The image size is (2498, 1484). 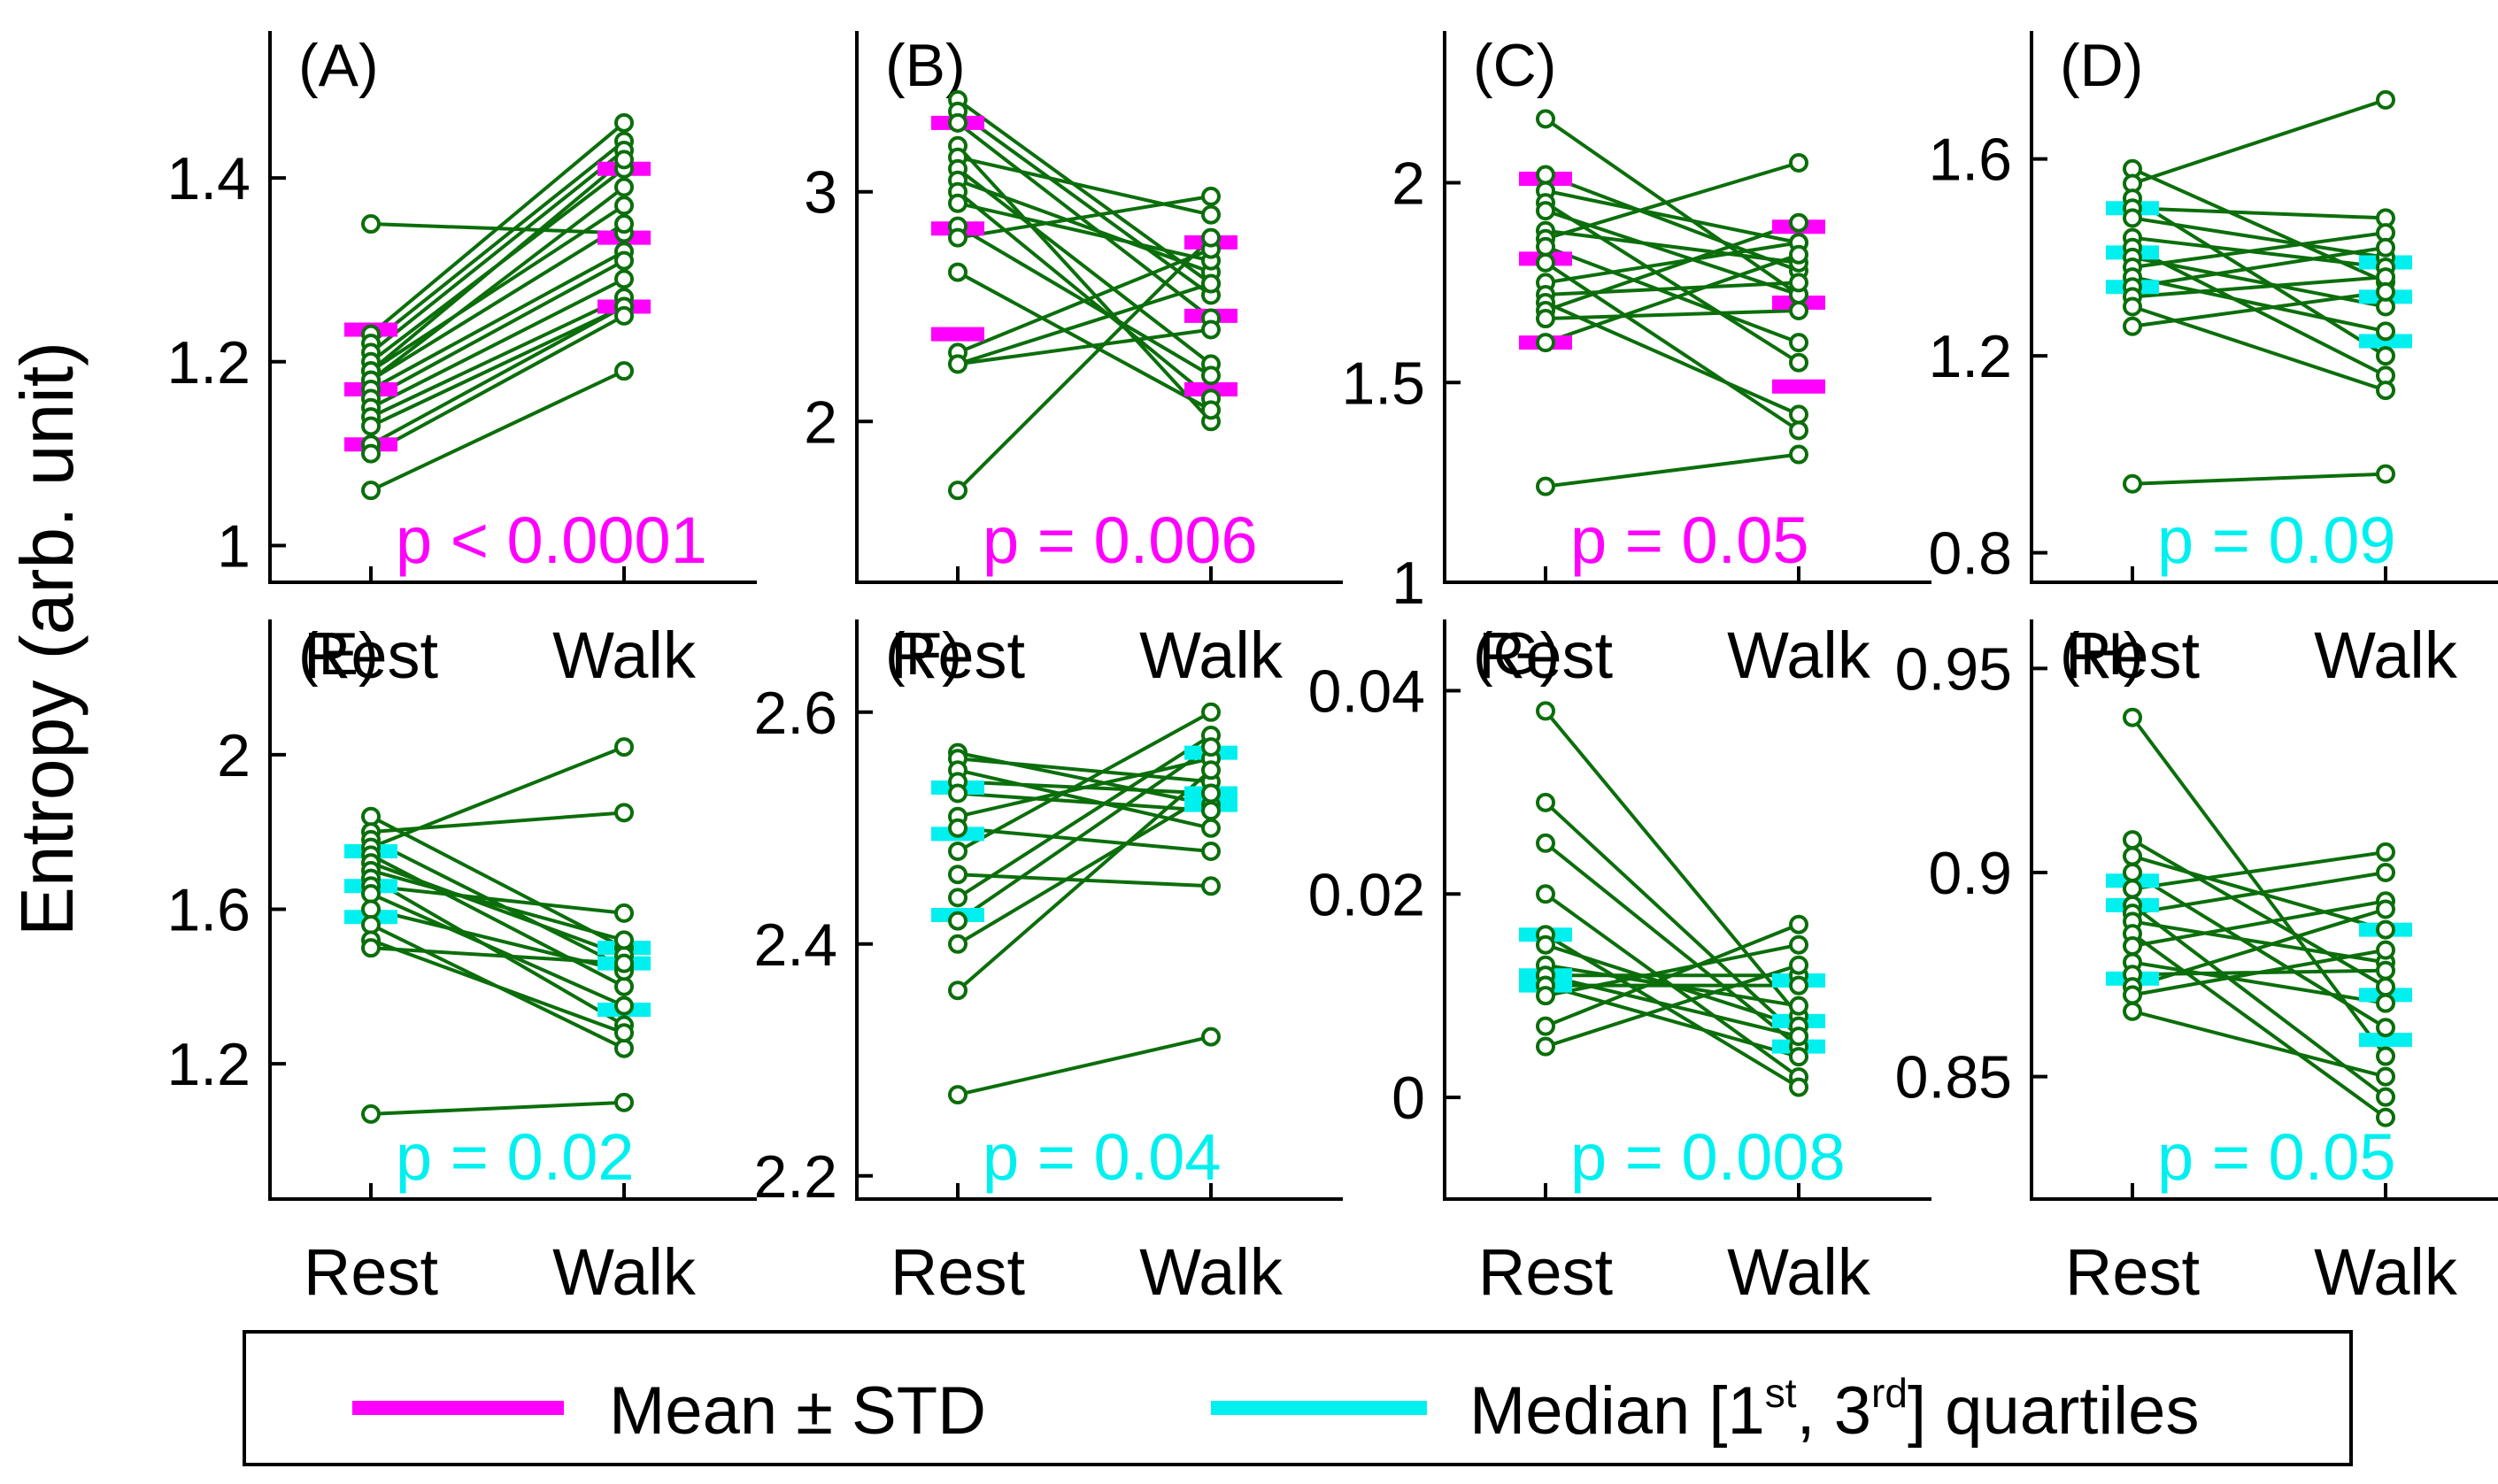 What do you see at coordinates (1708, 1157) in the screenshot?
I see `p-value: p = 0.008` at bounding box center [1708, 1157].